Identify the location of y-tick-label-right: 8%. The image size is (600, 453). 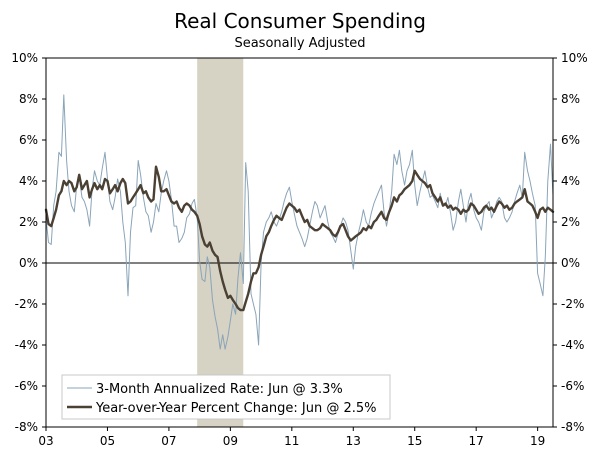
(570, 99).